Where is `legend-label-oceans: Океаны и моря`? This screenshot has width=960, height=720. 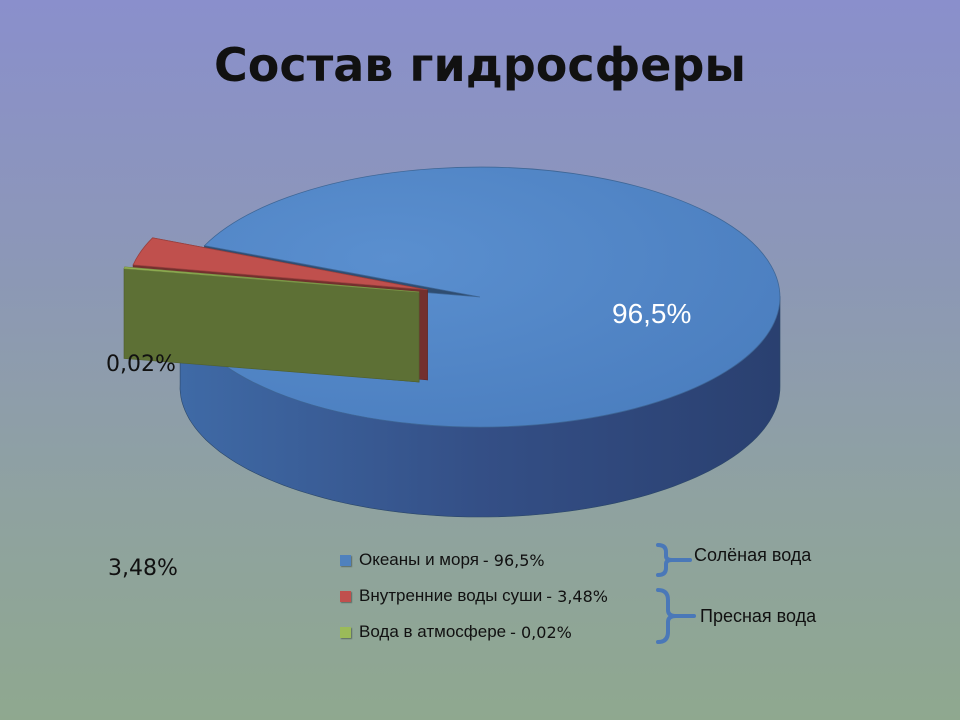 legend-label-oceans: Океаны и моря is located at coordinates (419, 559).